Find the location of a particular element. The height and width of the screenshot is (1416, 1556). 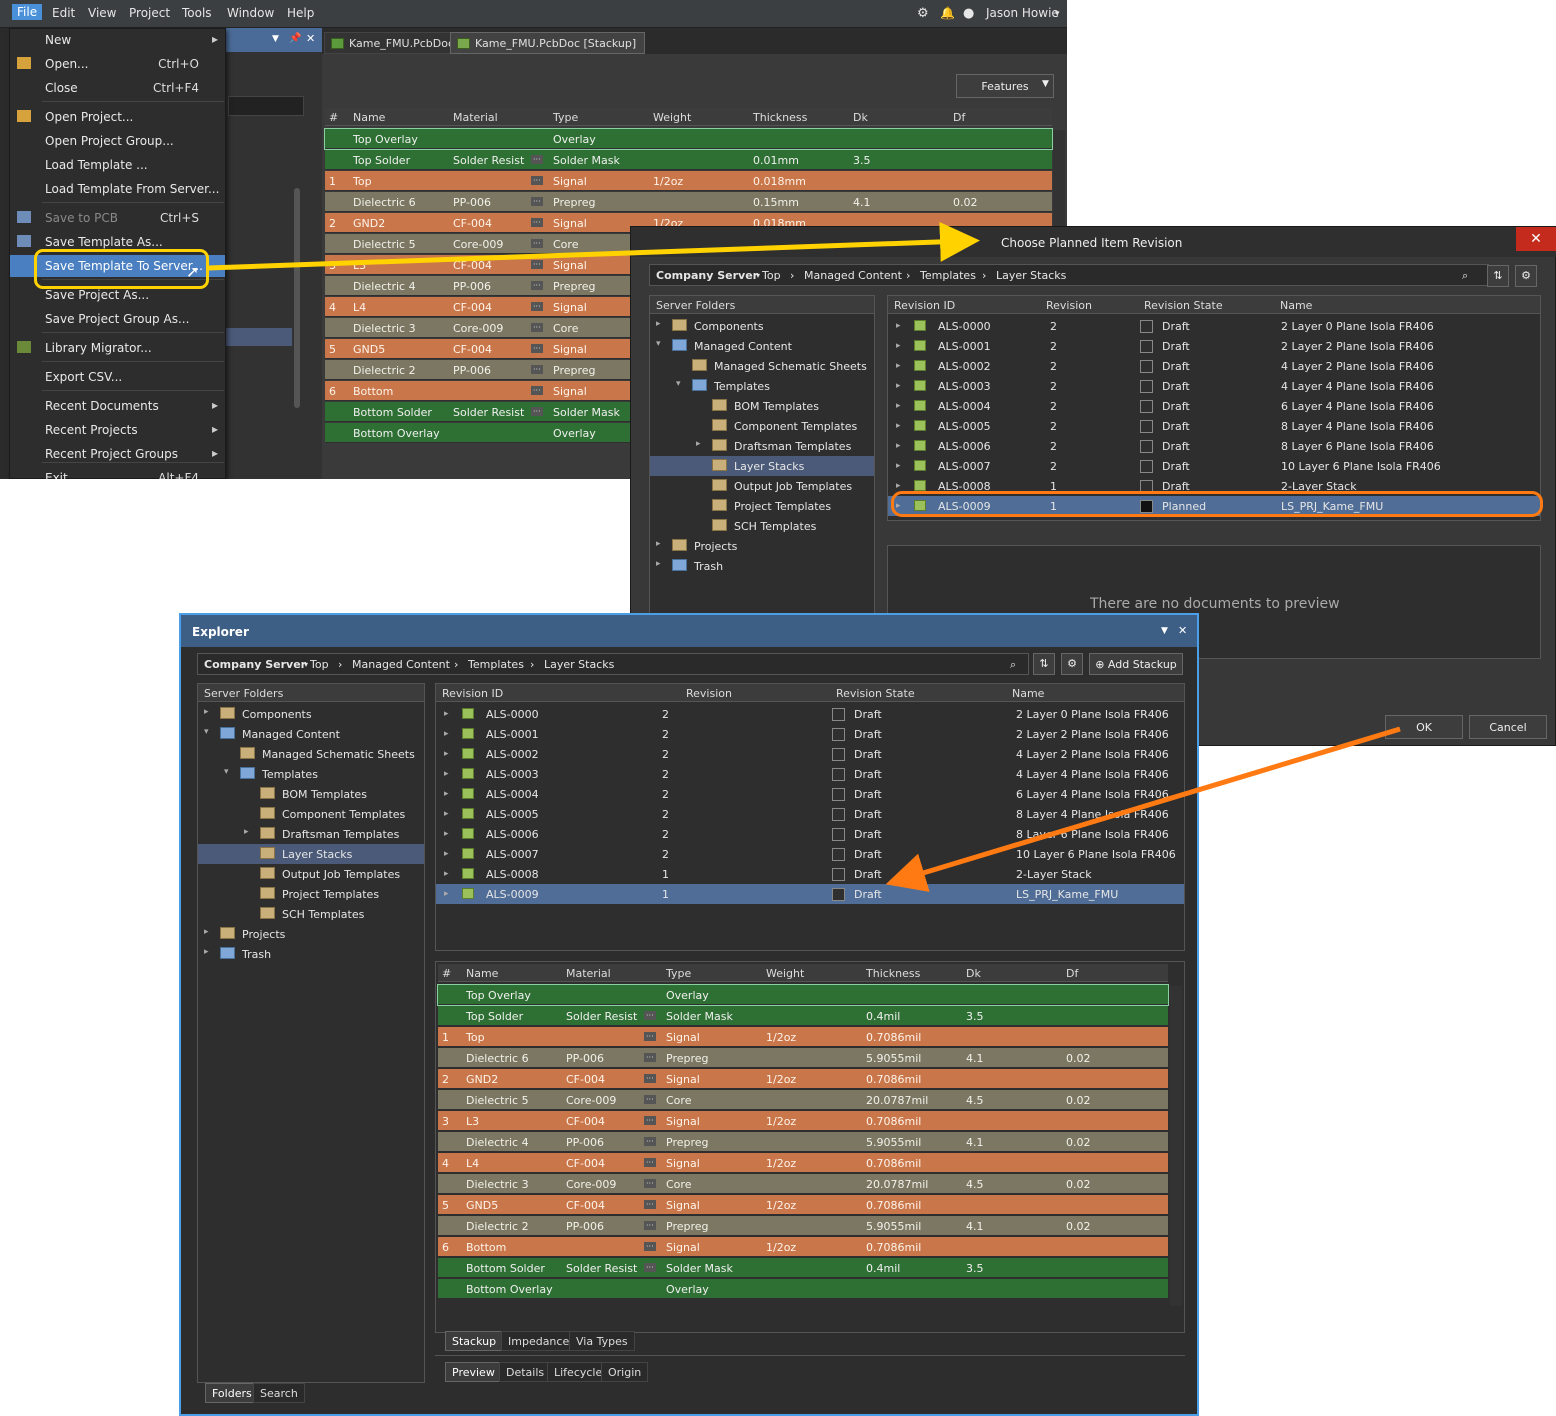

folder-trash: ▸ Trash is located at coordinates (762, 566).